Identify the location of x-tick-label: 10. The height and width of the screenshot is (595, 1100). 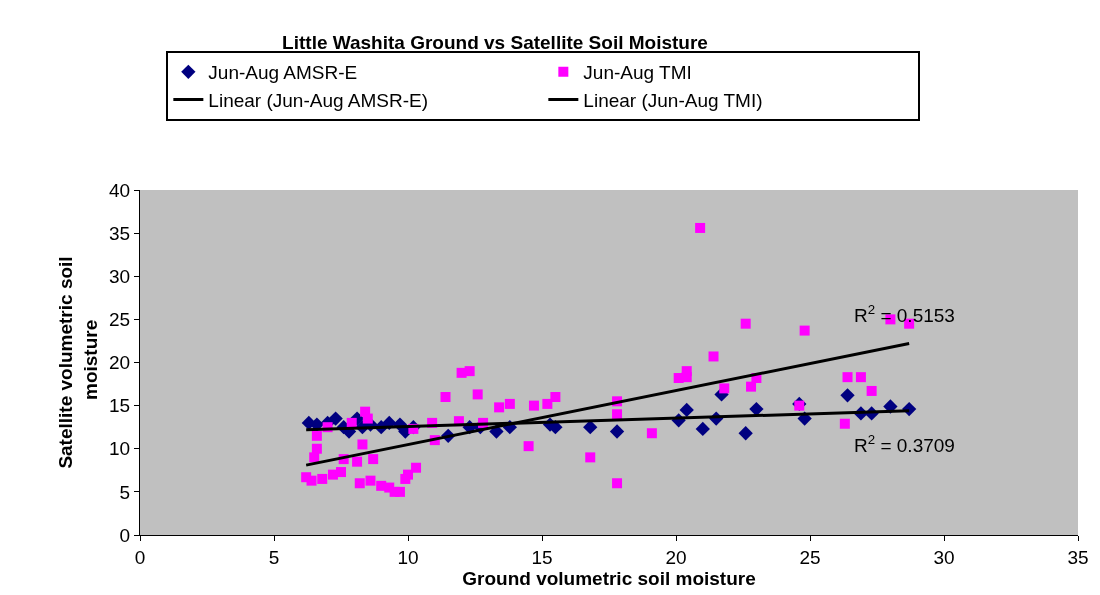
(408, 557).